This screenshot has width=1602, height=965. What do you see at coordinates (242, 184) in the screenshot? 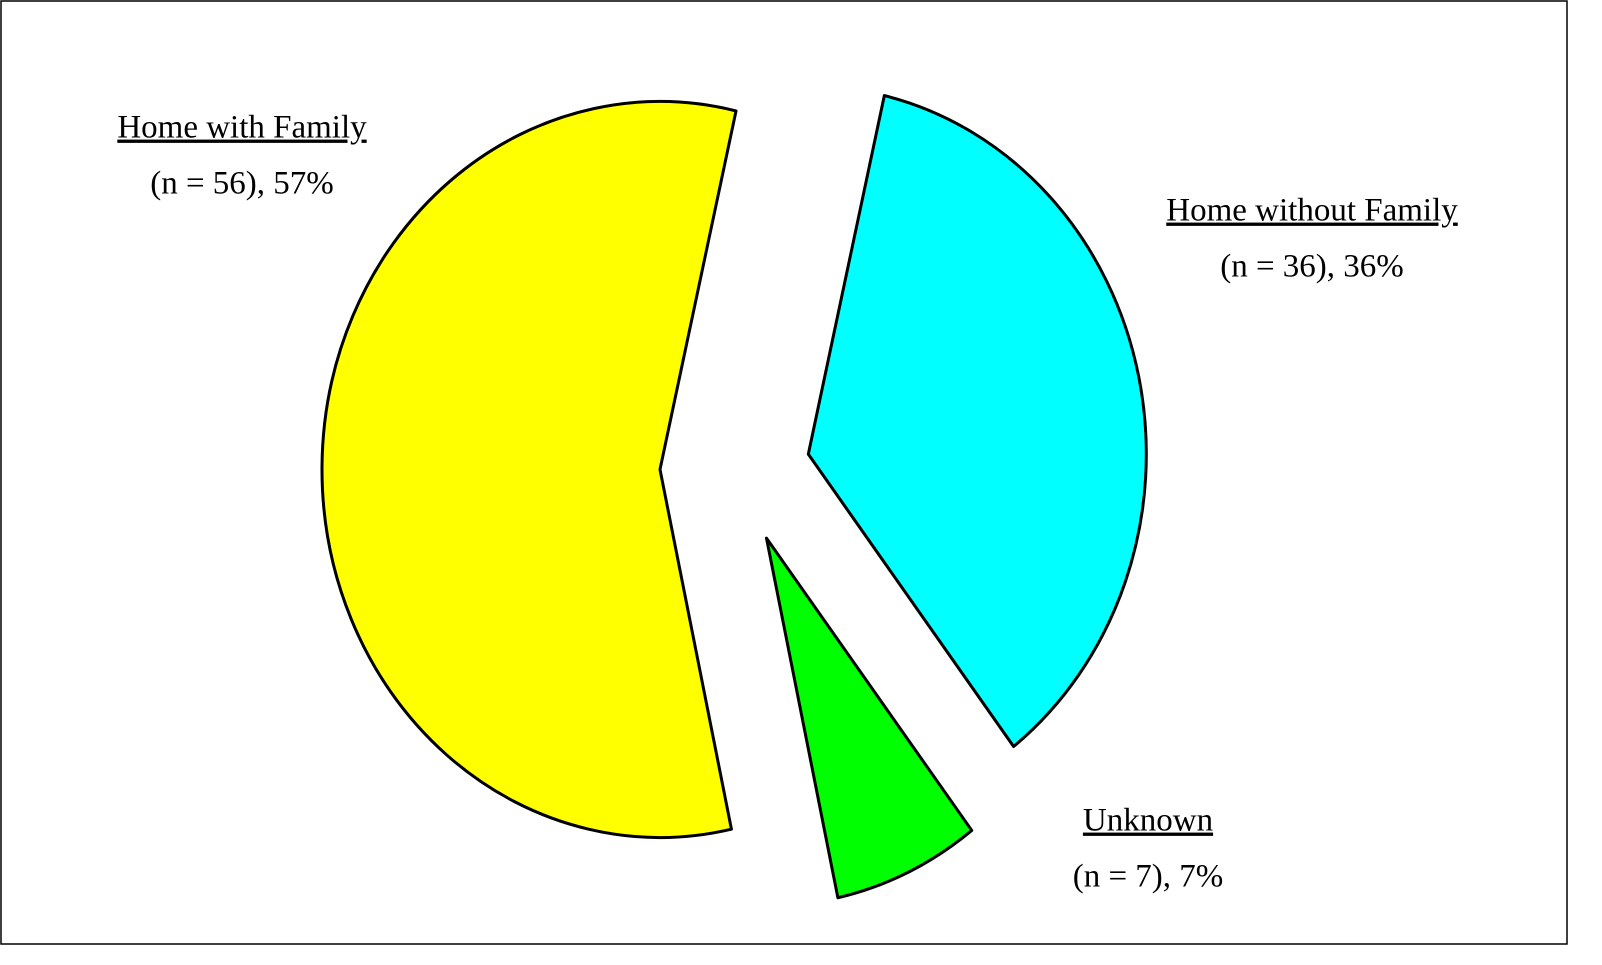
I see `slice-value-label: (n = 56), 57%` at bounding box center [242, 184].